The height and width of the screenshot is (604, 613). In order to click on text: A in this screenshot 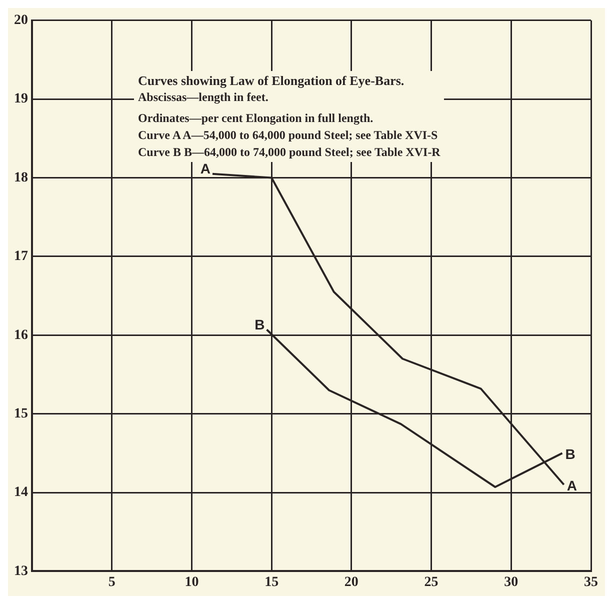, I will do `click(205, 168)`.